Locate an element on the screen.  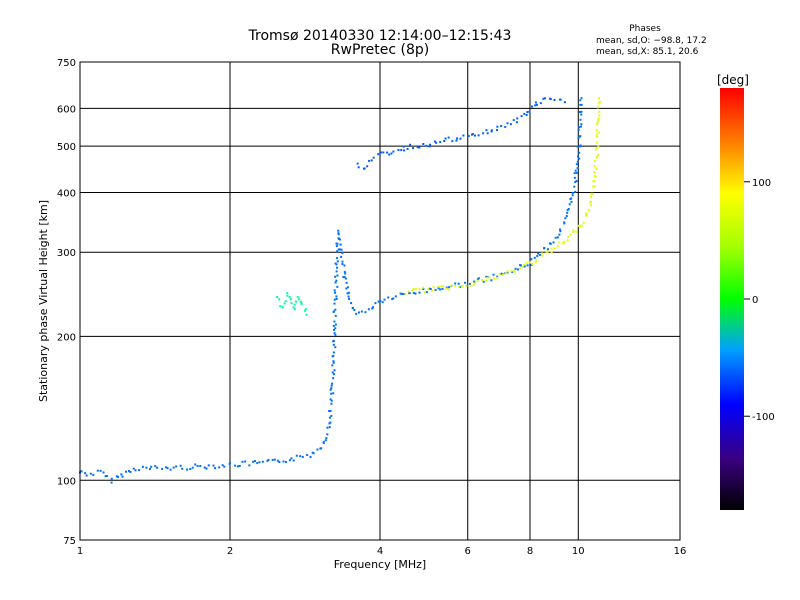
phase-stats-x: mean, sd,X: 85.1, 20.6 is located at coordinates (647, 52).